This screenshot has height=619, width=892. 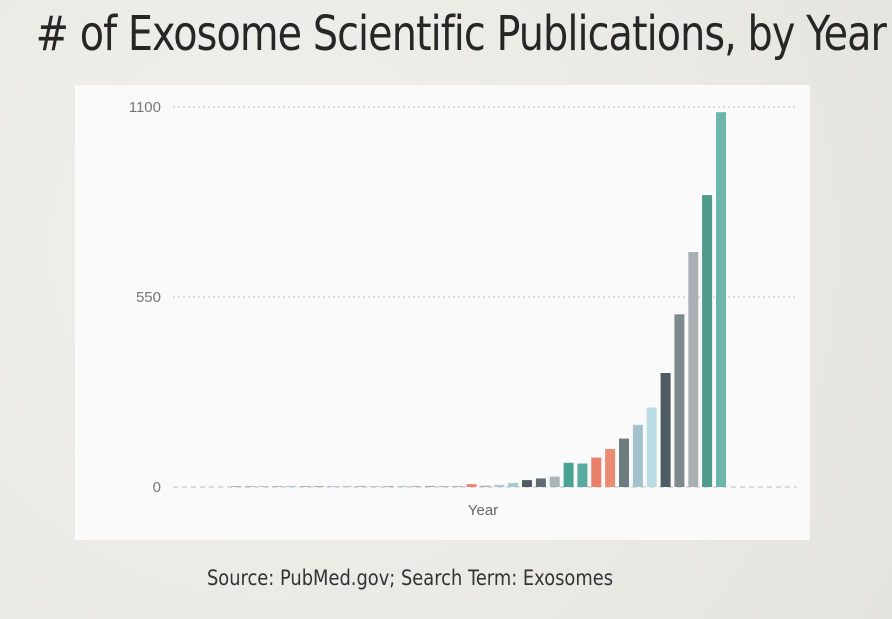 What do you see at coordinates (148, 297) in the screenshot?
I see `y-tick-label: 550` at bounding box center [148, 297].